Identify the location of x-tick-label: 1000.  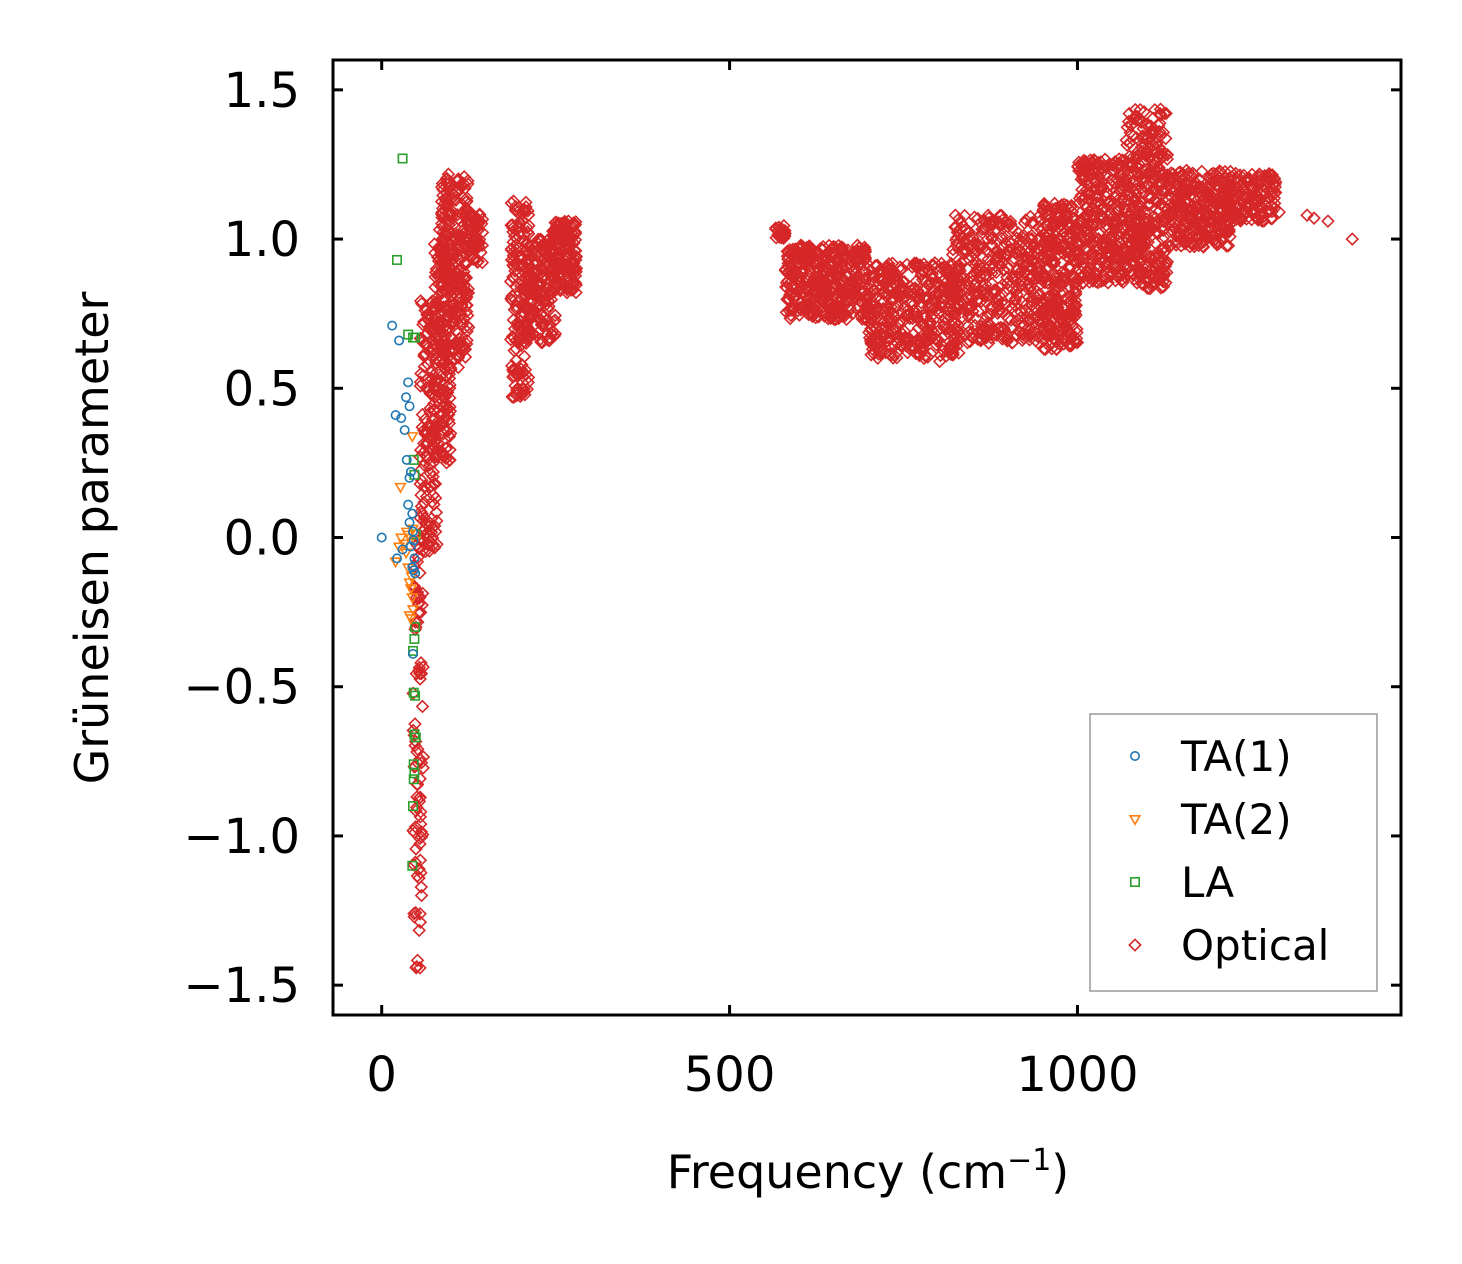
(1077, 1075).